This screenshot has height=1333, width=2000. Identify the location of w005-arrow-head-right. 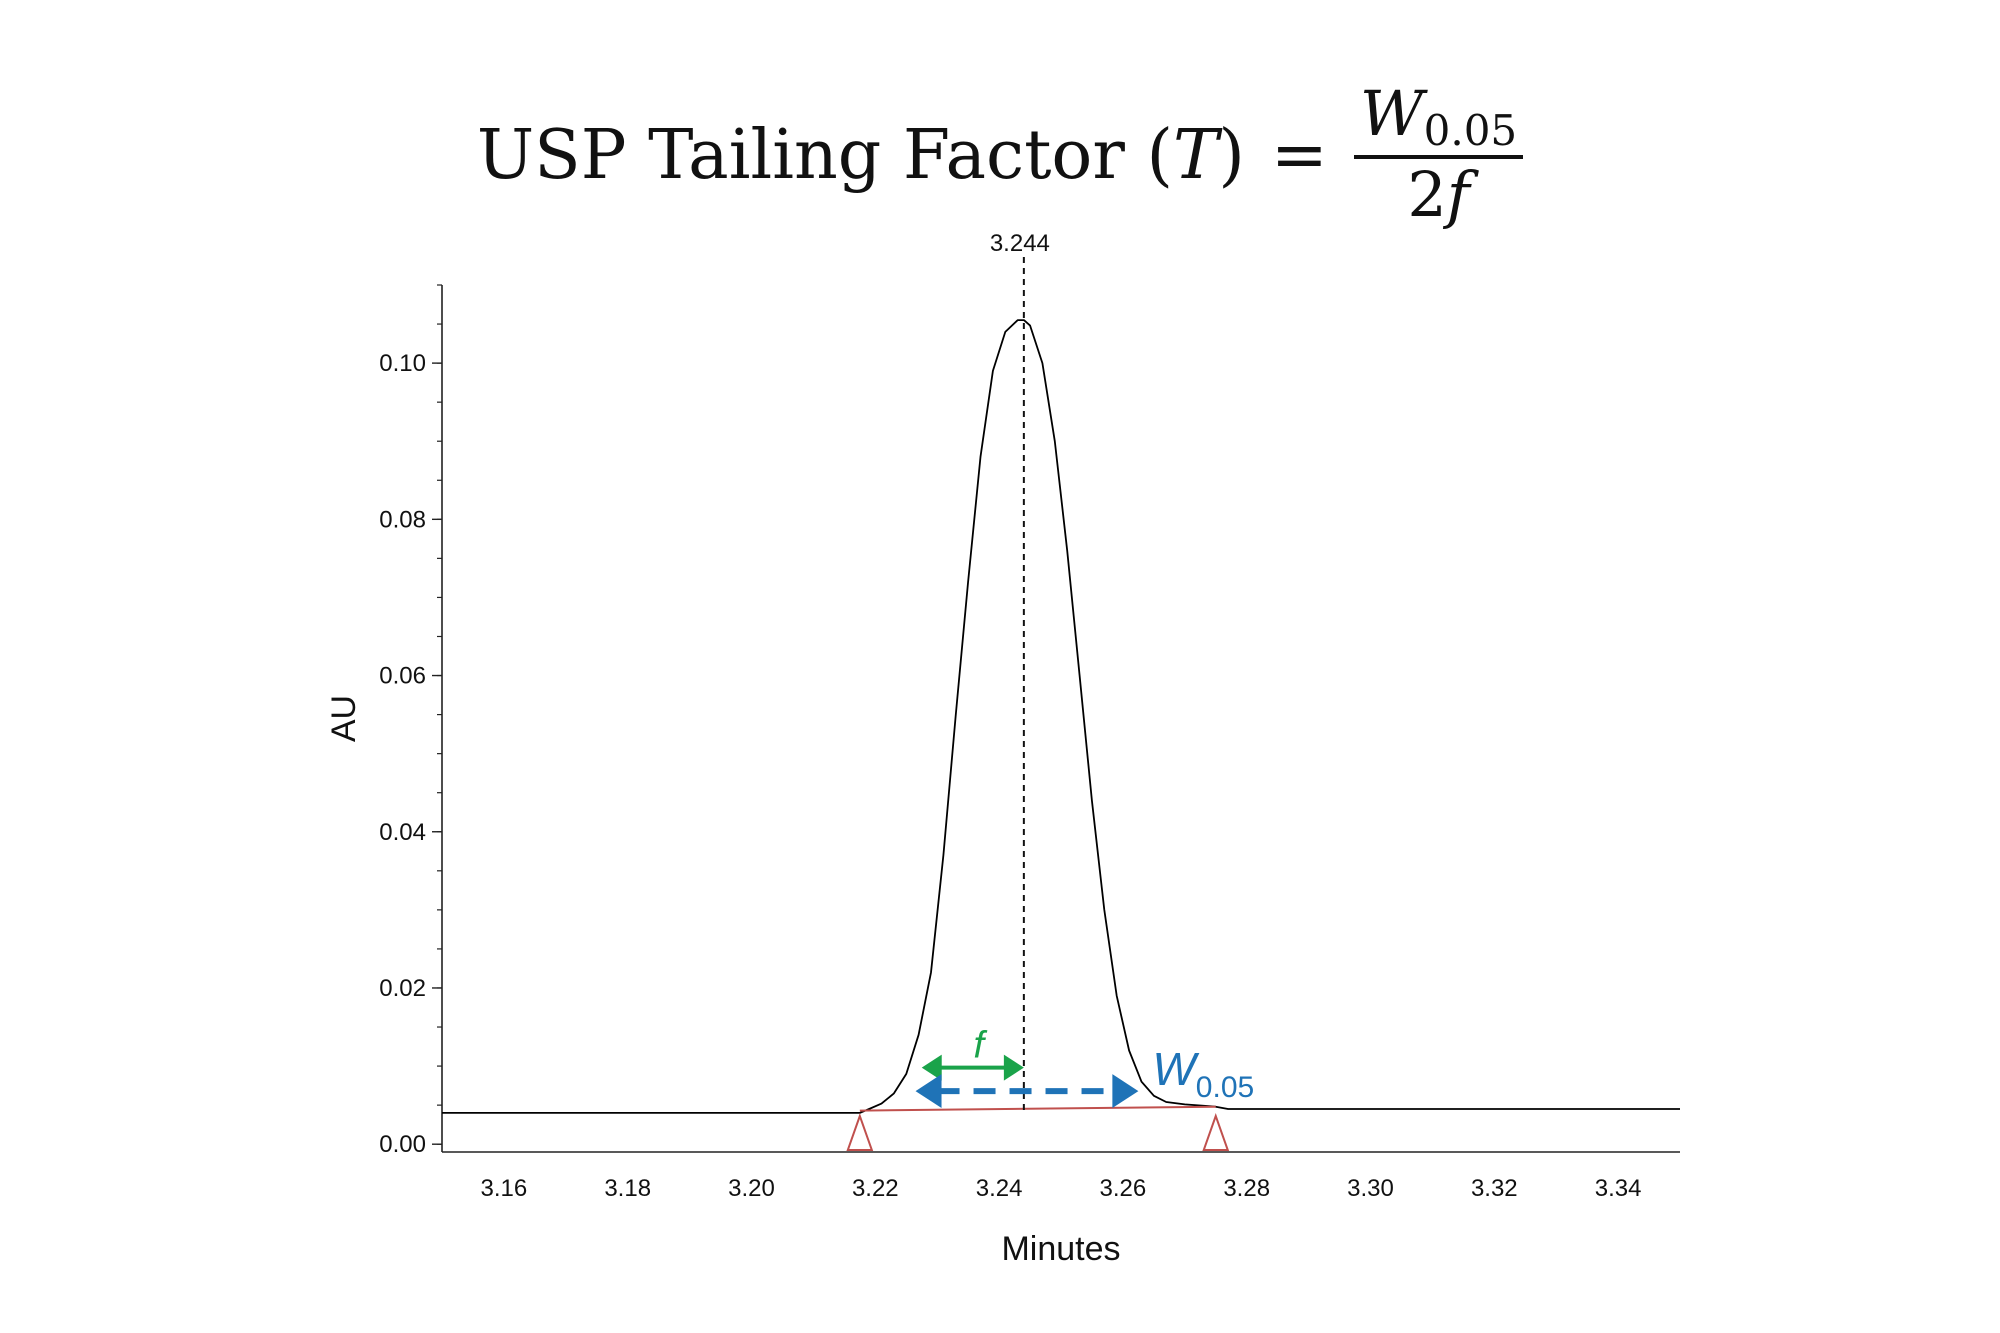
(1125, 1091).